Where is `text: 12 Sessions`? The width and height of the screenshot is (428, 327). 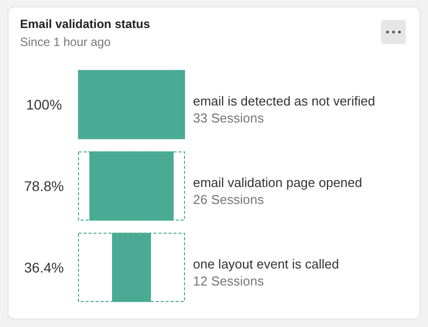 text: 12 Sessions is located at coordinates (228, 280).